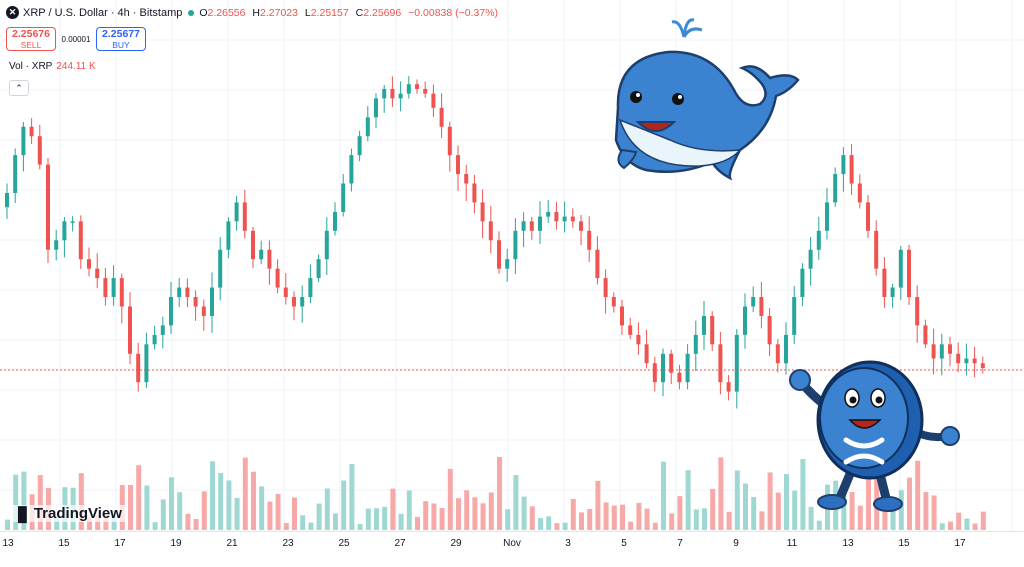  I want to click on time-axis-tick: 25, so click(344, 543).